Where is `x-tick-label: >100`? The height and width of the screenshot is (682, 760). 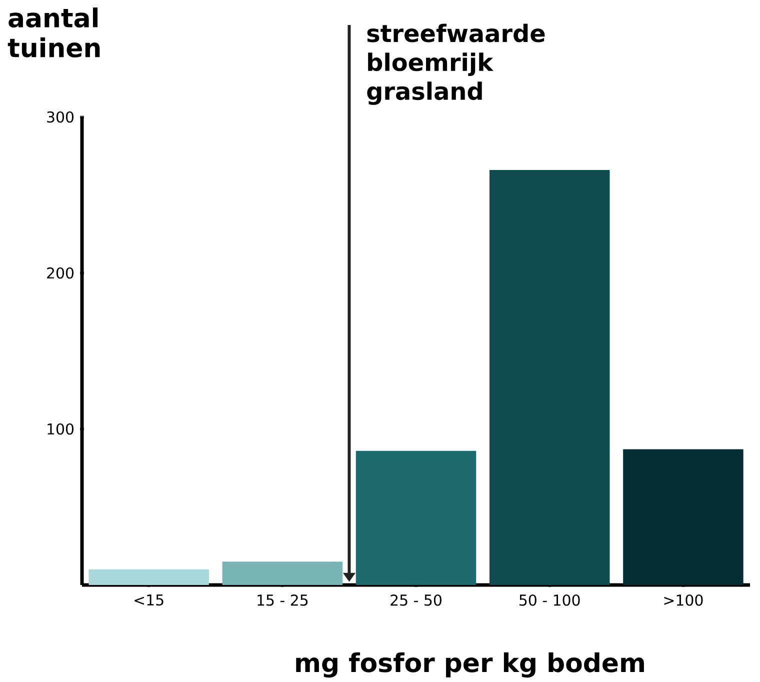 x-tick-label: >100 is located at coordinates (683, 600).